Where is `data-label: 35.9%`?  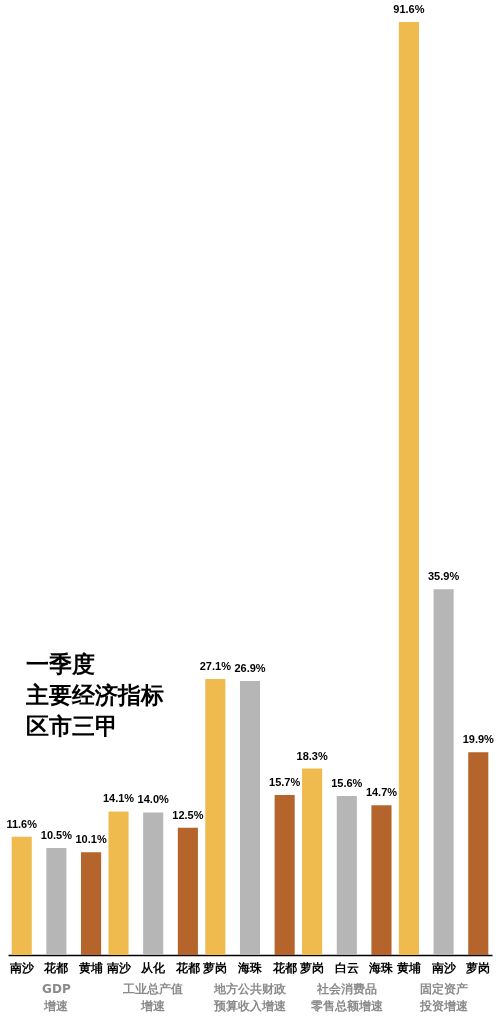 data-label: 35.9% is located at coordinates (444, 576).